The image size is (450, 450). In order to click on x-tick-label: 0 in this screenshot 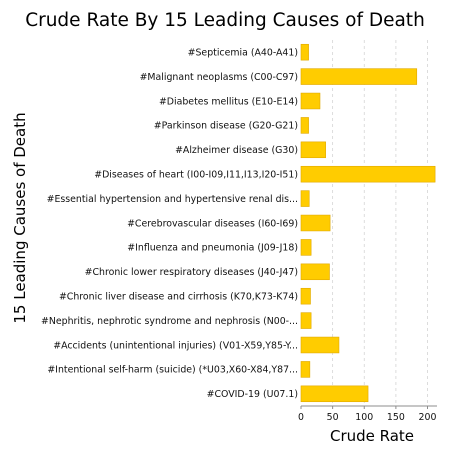, I will do `click(301, 417)`.